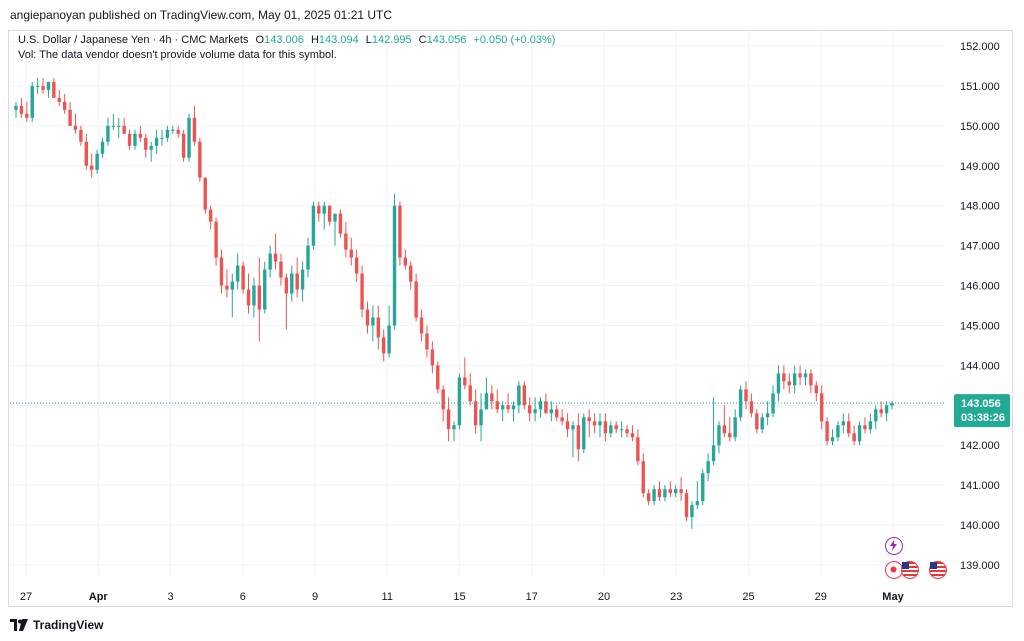 The width and height of the screenshot is (1024, 641). What do you see at coordinates (980, 446) in the screenshot?
I see `y-tick-label: 142.000` at bounding box center [980, 446].